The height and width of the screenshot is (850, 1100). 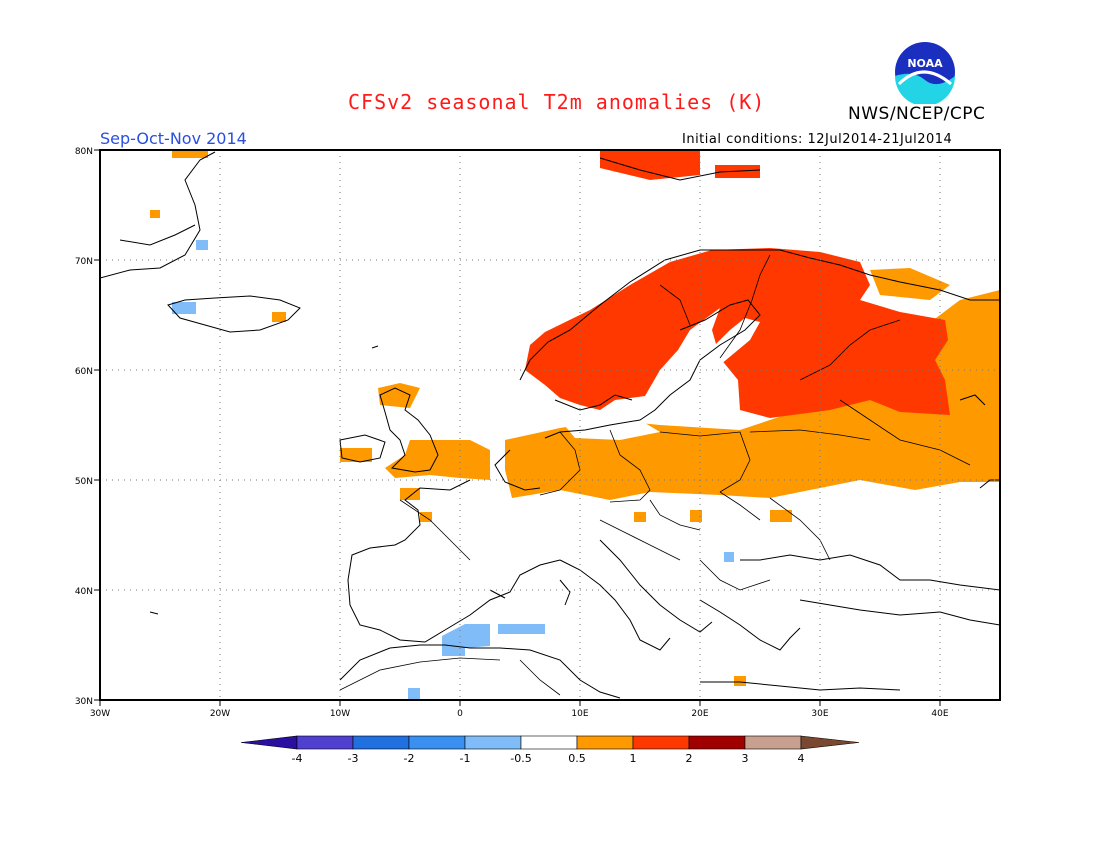 I want to click on lon-label-30w: 30W, so click(x=100, y=714).